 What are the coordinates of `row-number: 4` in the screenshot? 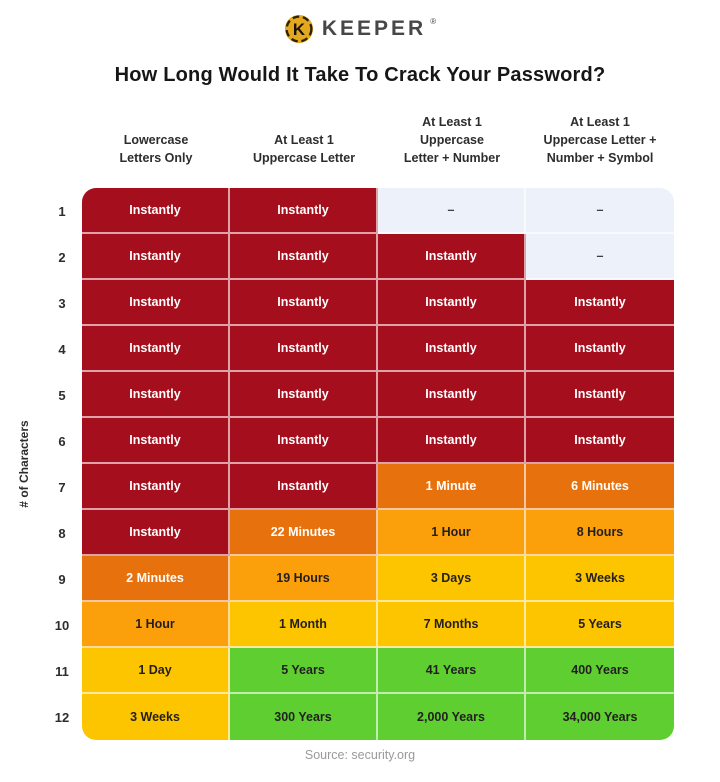 It's located at (62, 349).